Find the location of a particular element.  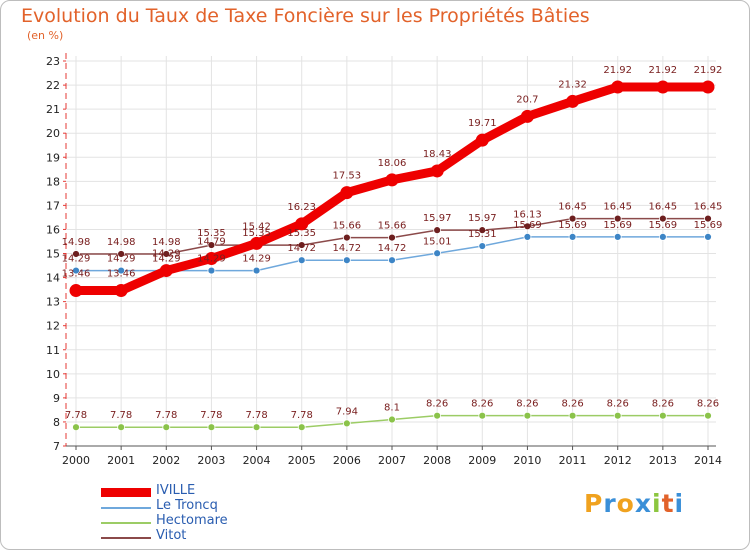

data-label-hectomare: 8.1 is located at coordinates (392, 408).